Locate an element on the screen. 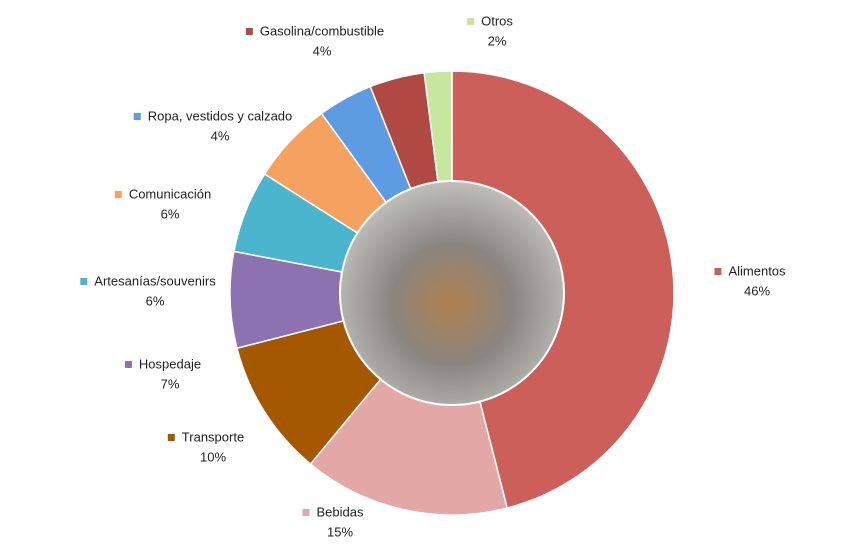 The width and height of the screenshot is (864, 552). value-label: 2% is located at coordinates (497, 40).